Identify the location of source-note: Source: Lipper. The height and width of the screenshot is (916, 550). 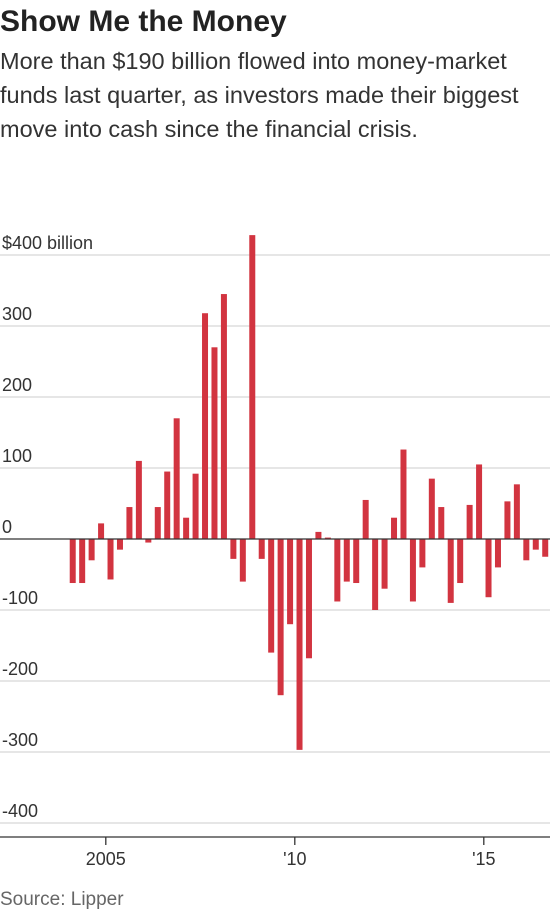
(62, 899).